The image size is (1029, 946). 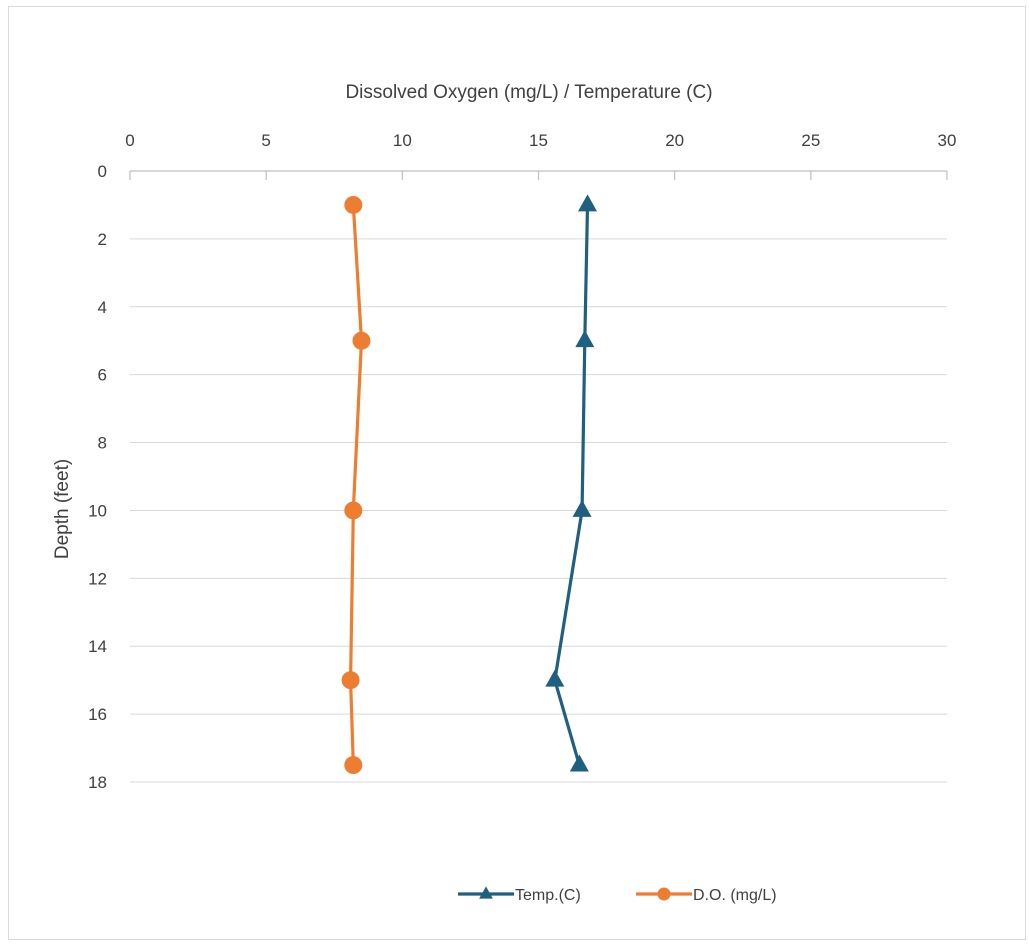 What do you see at coordinates (265, 140) in the screenshot?
I see `x-tick-label-5: 5` at bounding box center [265, 140].